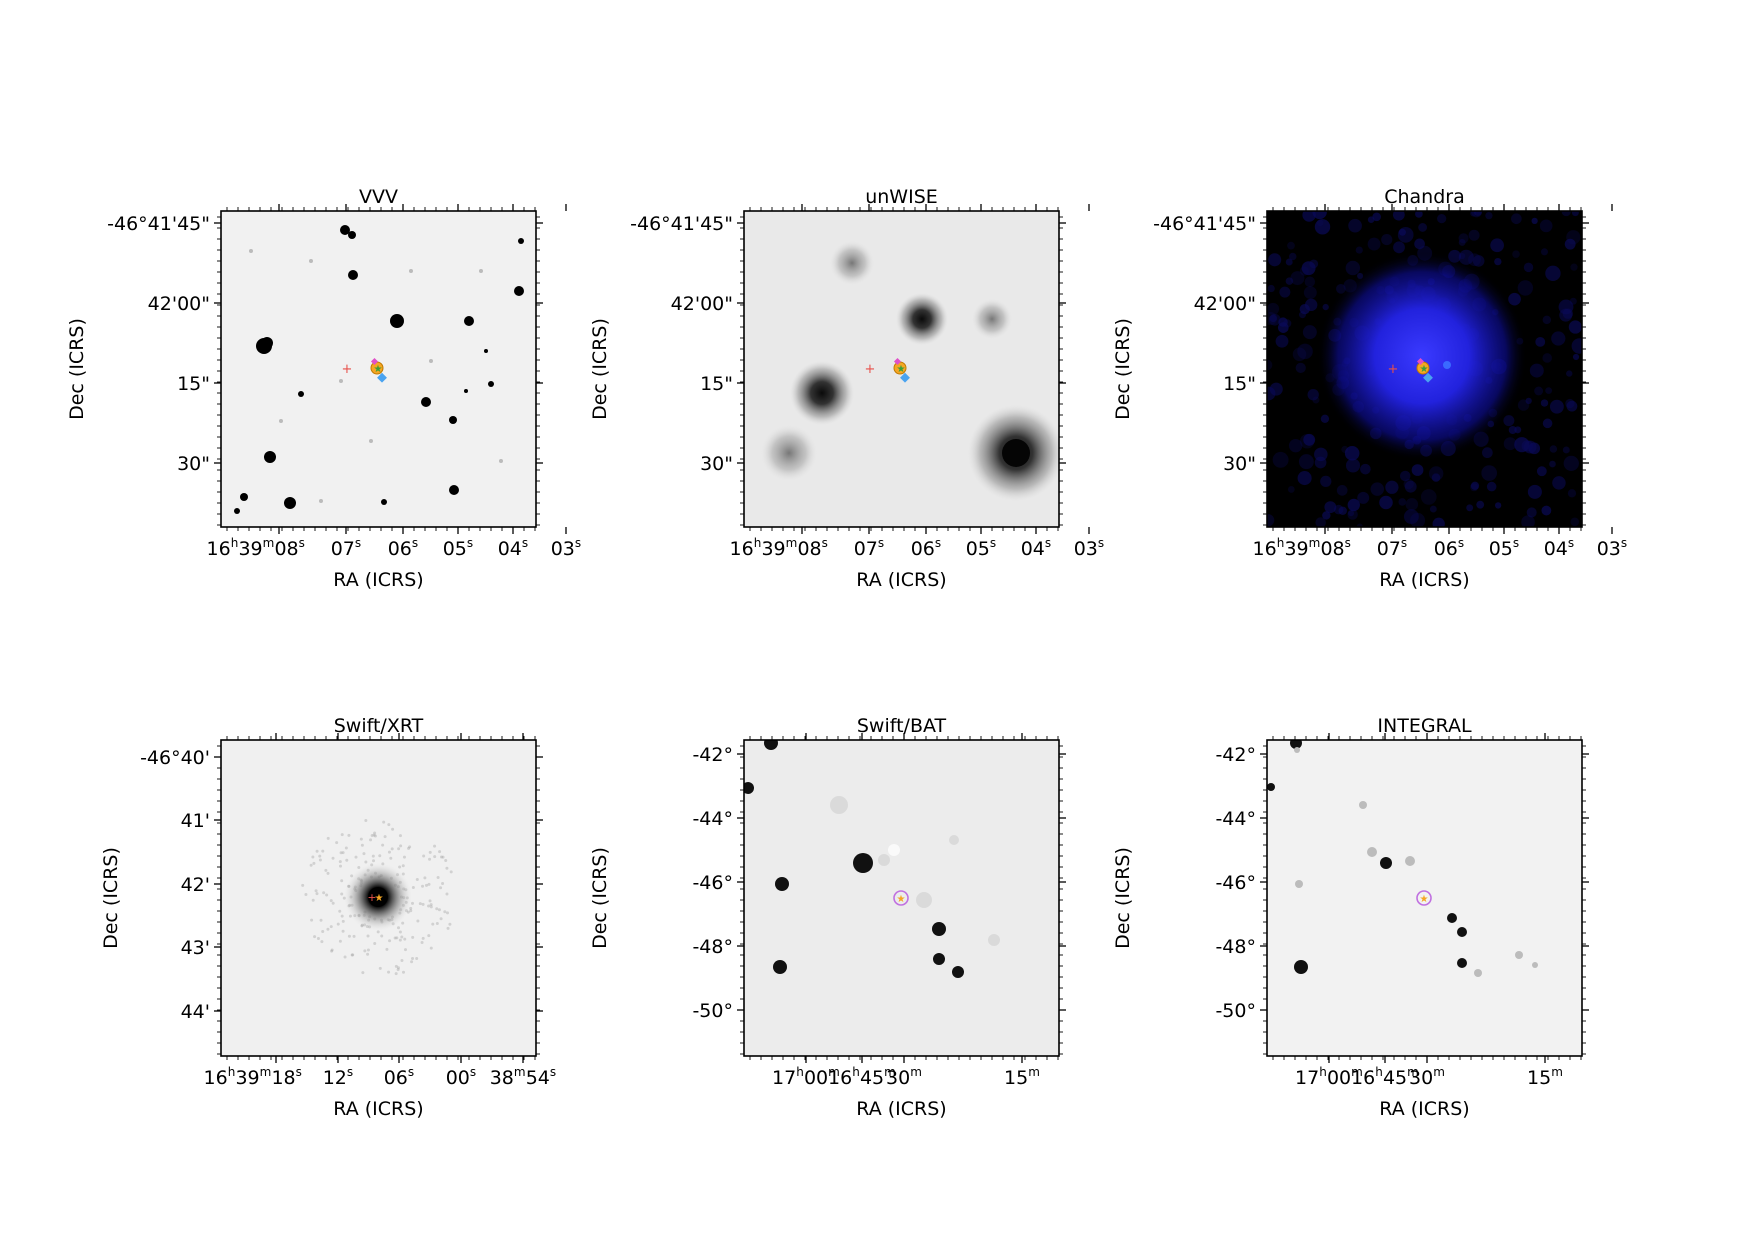 The height and width of the screenshot is (1250, 1750). I want to click on error-circle-icon, so click(1424, 898).